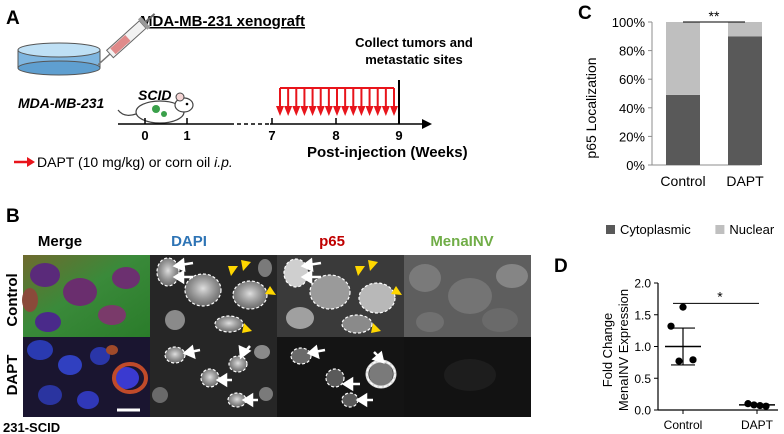 The width and height of the screenshot is (784, 434). What do you see at coordinates (414, 59) in the screenshot?
I see `collect-label-line2: metastatic sites` at bounding box center [414, 59].